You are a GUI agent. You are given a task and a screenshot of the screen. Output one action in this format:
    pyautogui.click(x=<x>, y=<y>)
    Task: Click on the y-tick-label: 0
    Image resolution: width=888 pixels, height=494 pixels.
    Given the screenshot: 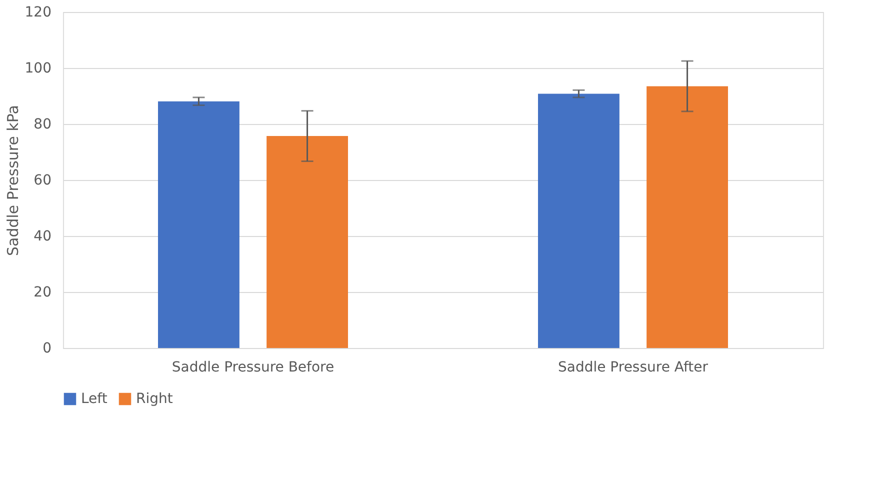 What is the action you would take?
    pyautogui.click(x=47, y=348)
    